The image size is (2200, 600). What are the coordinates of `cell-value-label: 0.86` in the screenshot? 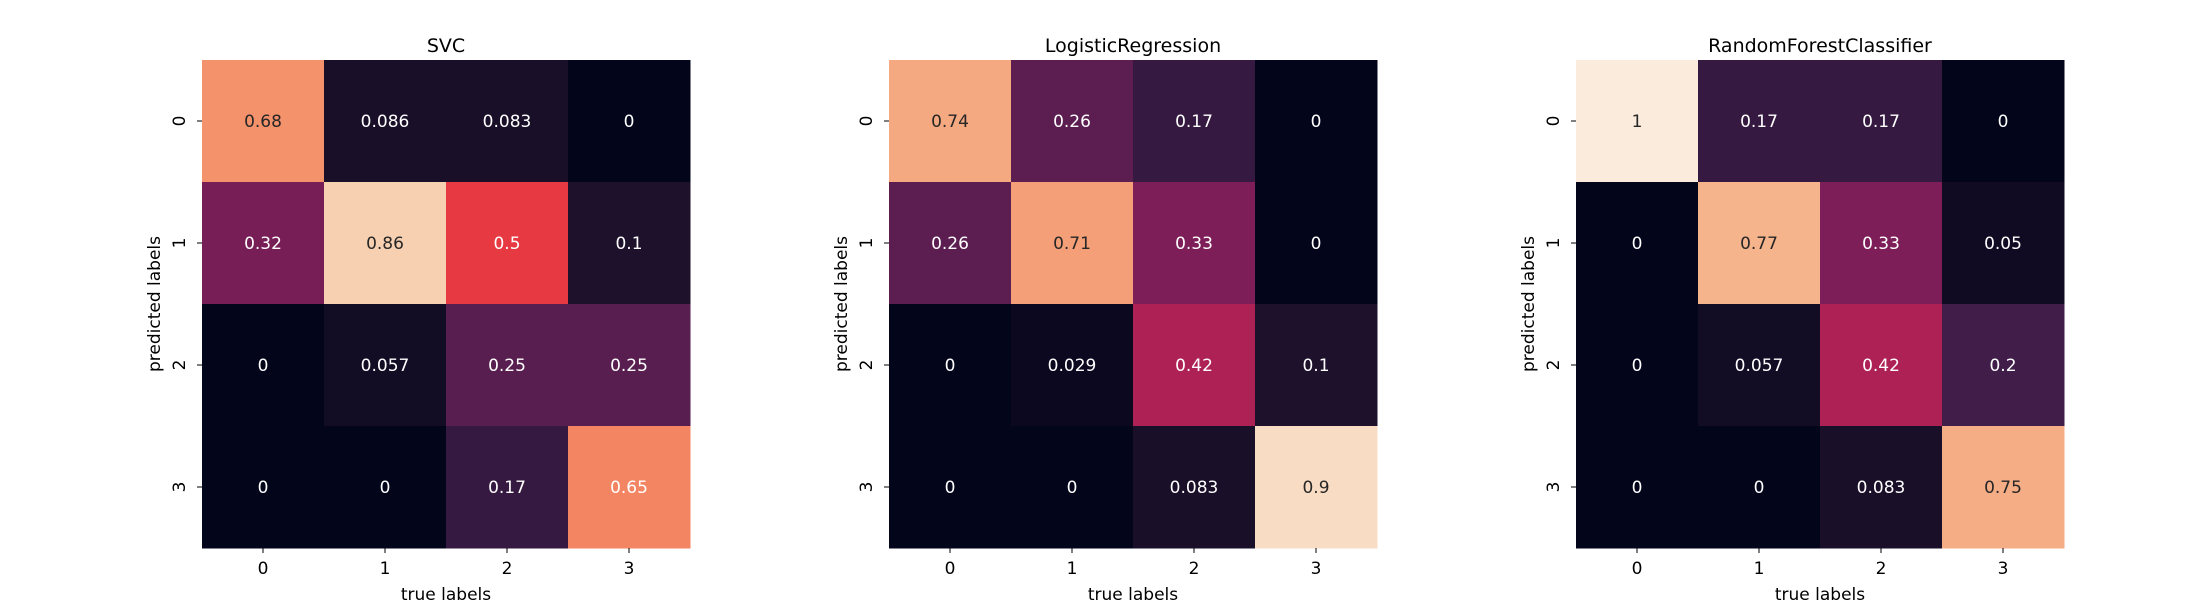 It's located at (385, 244).